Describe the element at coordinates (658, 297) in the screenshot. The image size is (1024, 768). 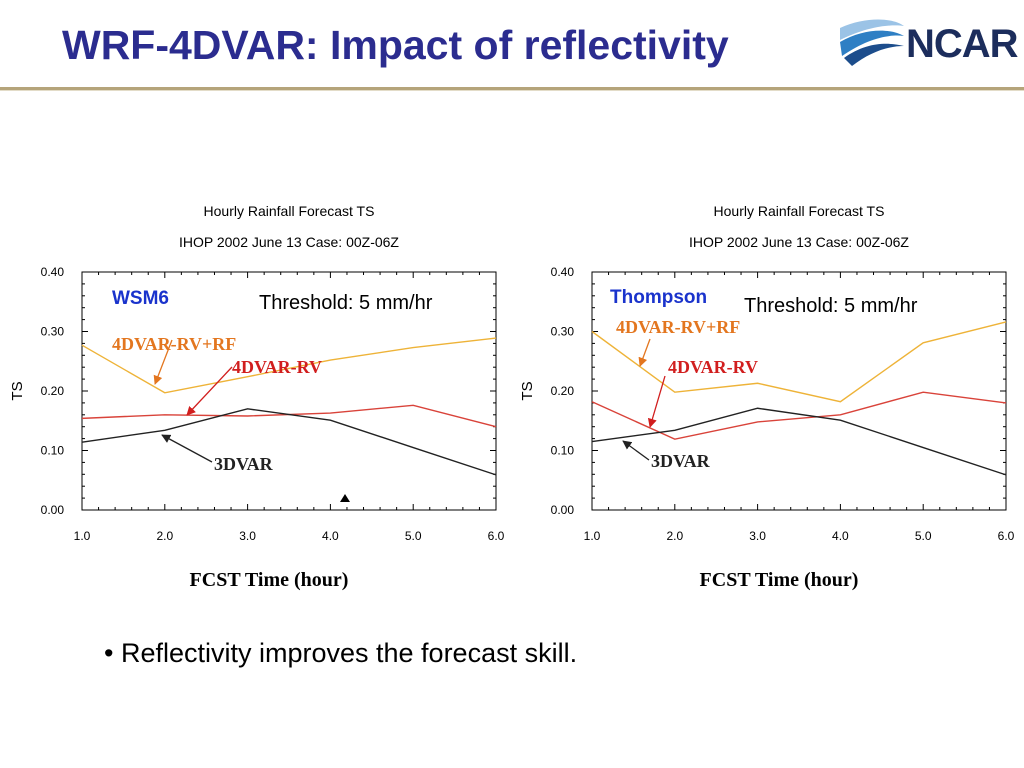
I see `scheme-label: Thompson` at that location.